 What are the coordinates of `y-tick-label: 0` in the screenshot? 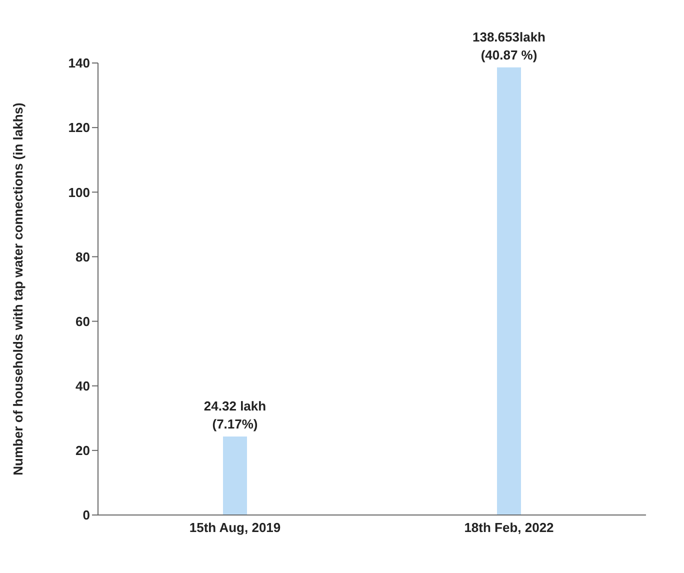 It's located at (86, 515).